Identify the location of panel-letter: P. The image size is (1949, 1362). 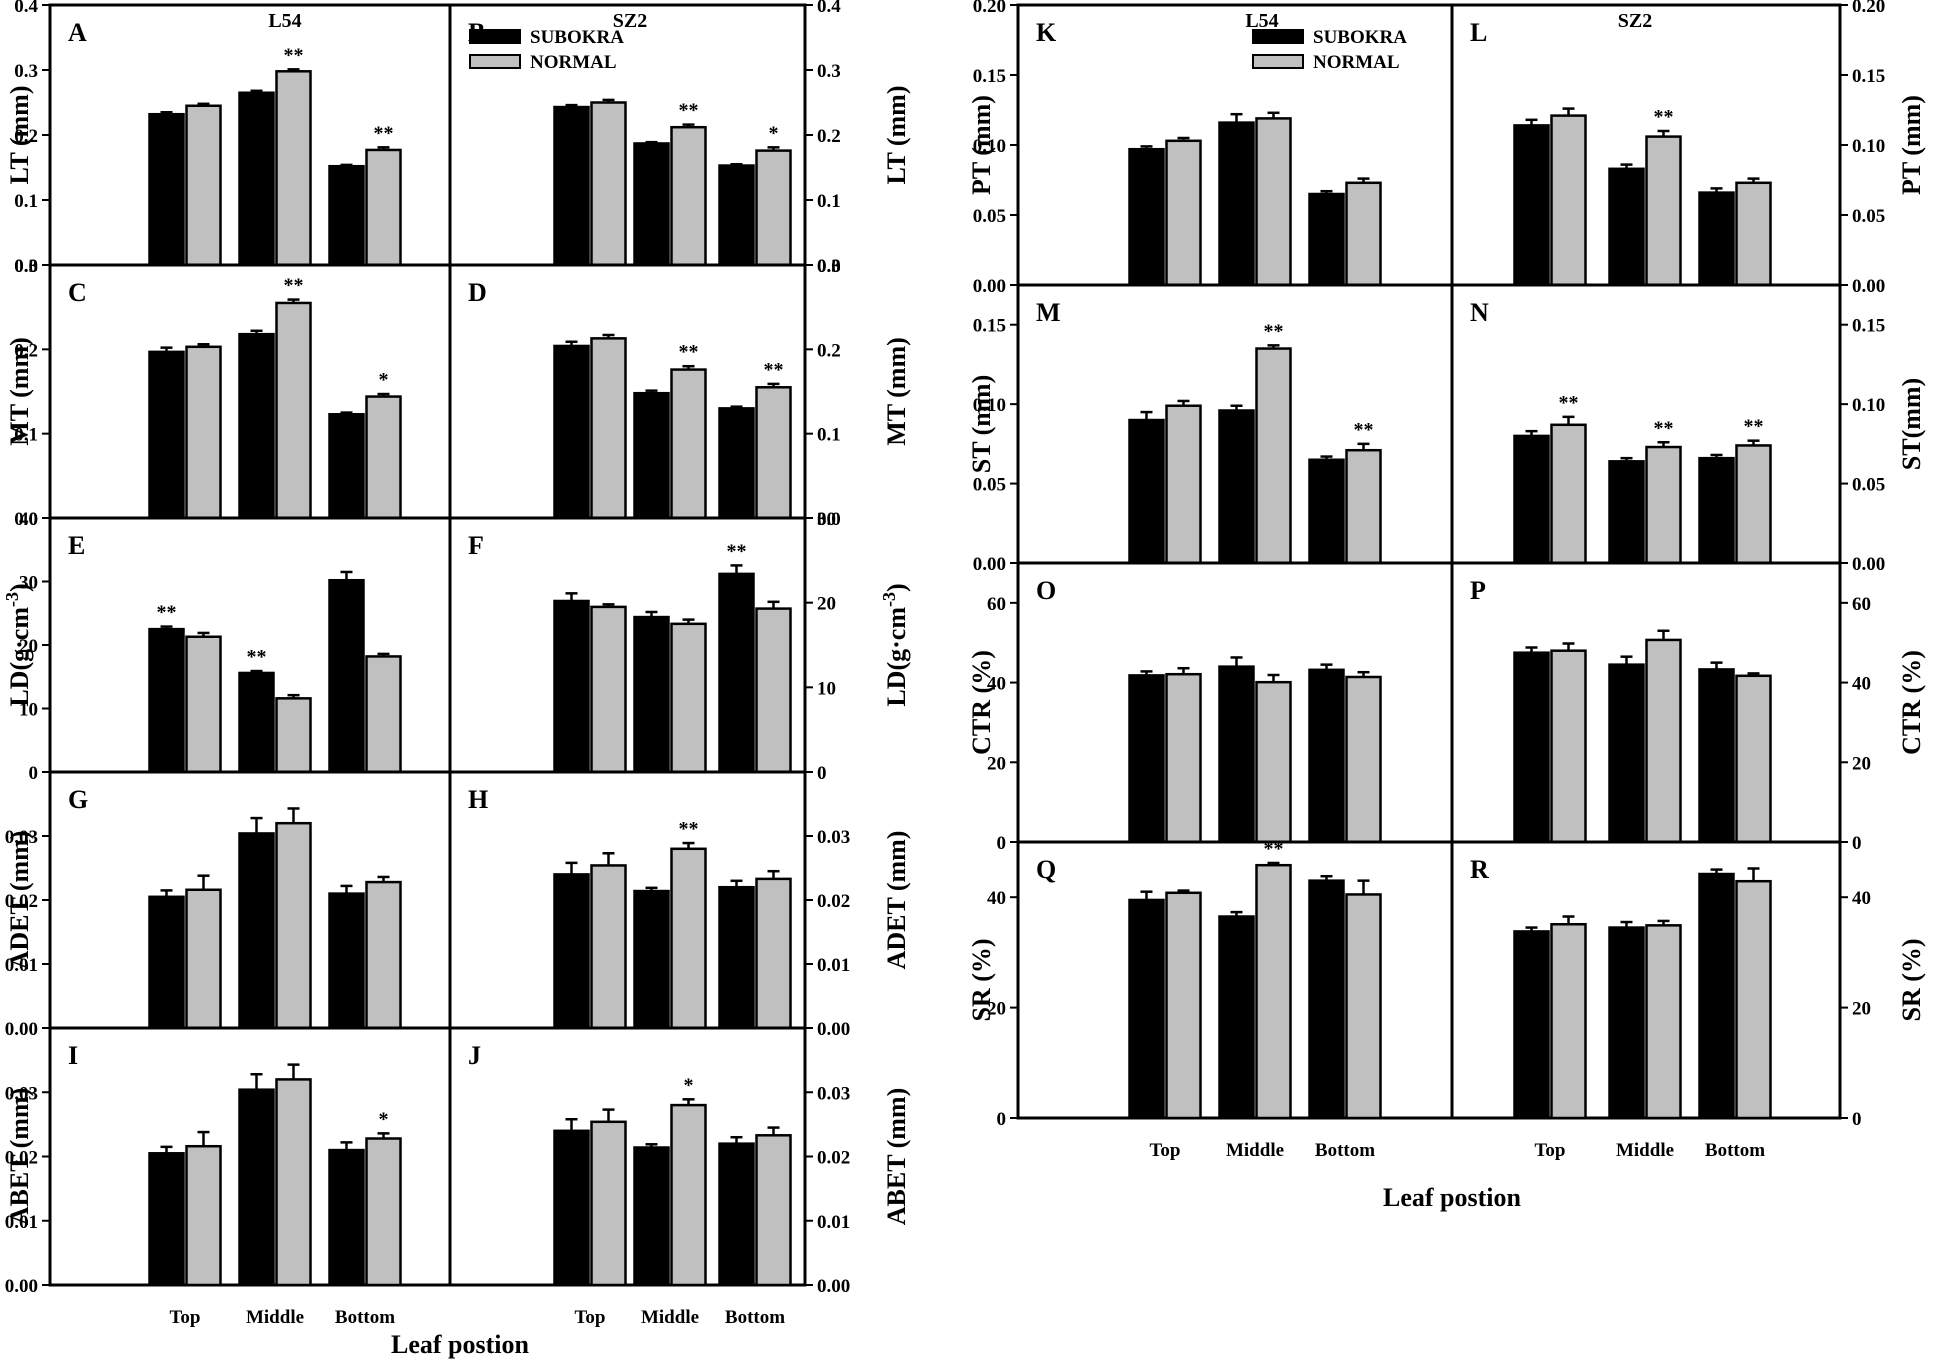
(1478, 590).